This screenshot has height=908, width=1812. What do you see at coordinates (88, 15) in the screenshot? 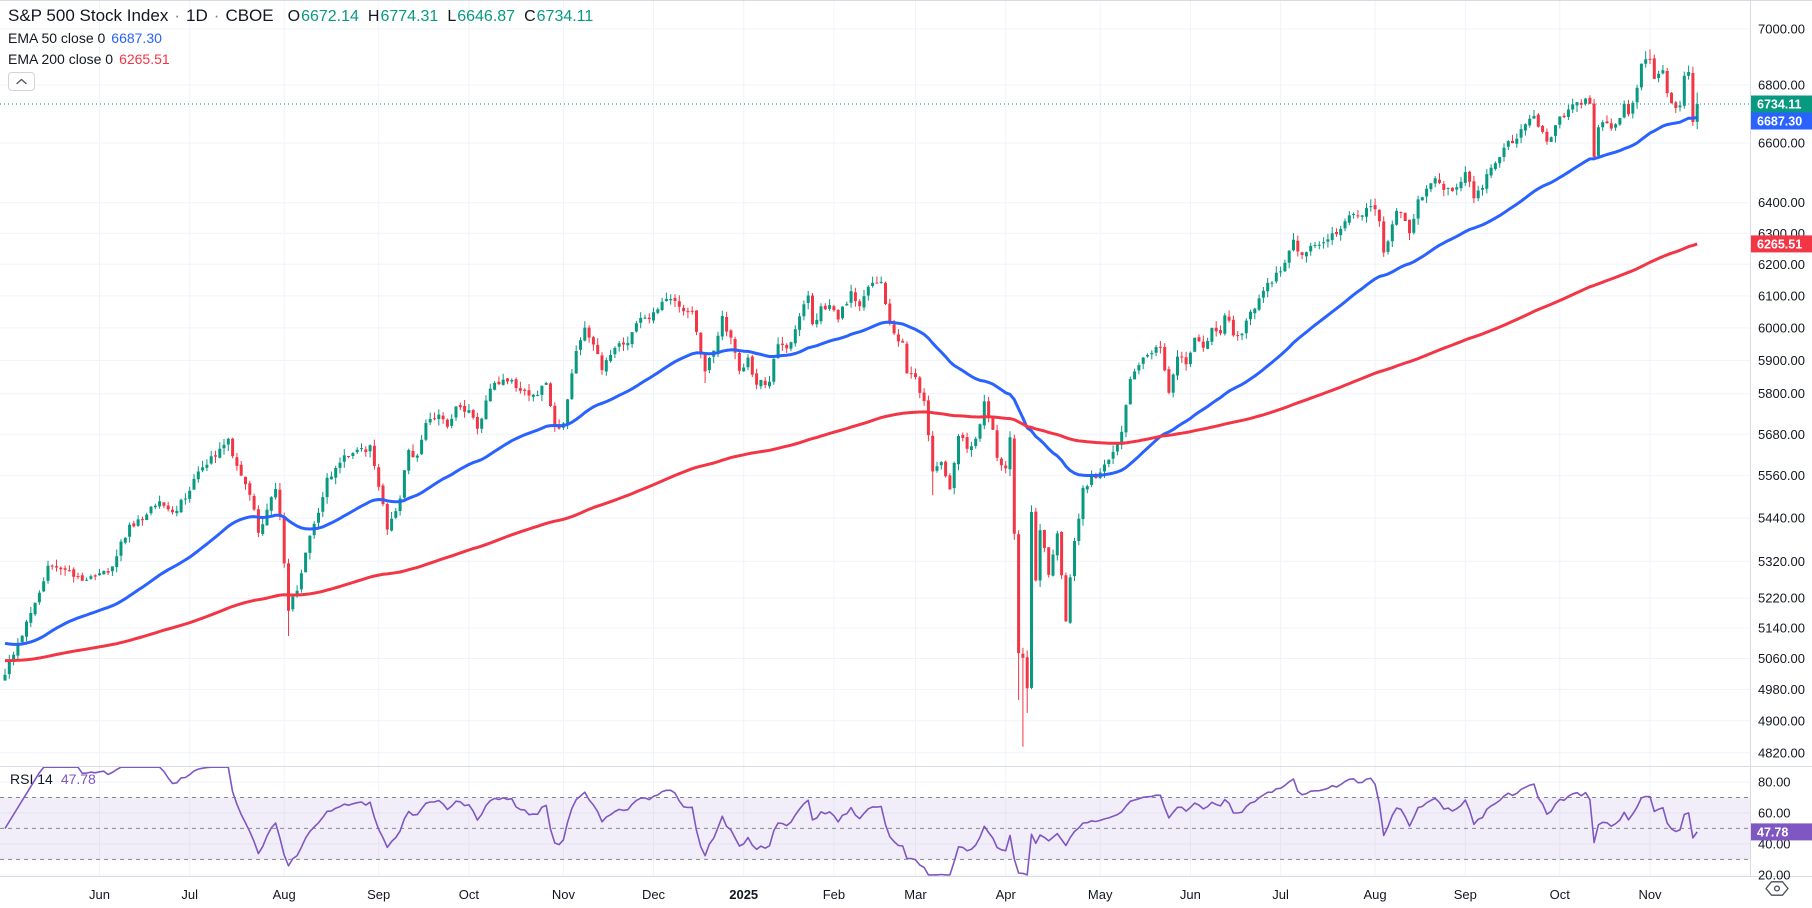
I see `symbol-title: S&P 500 Stock Index` at bounding box center [88, 15].